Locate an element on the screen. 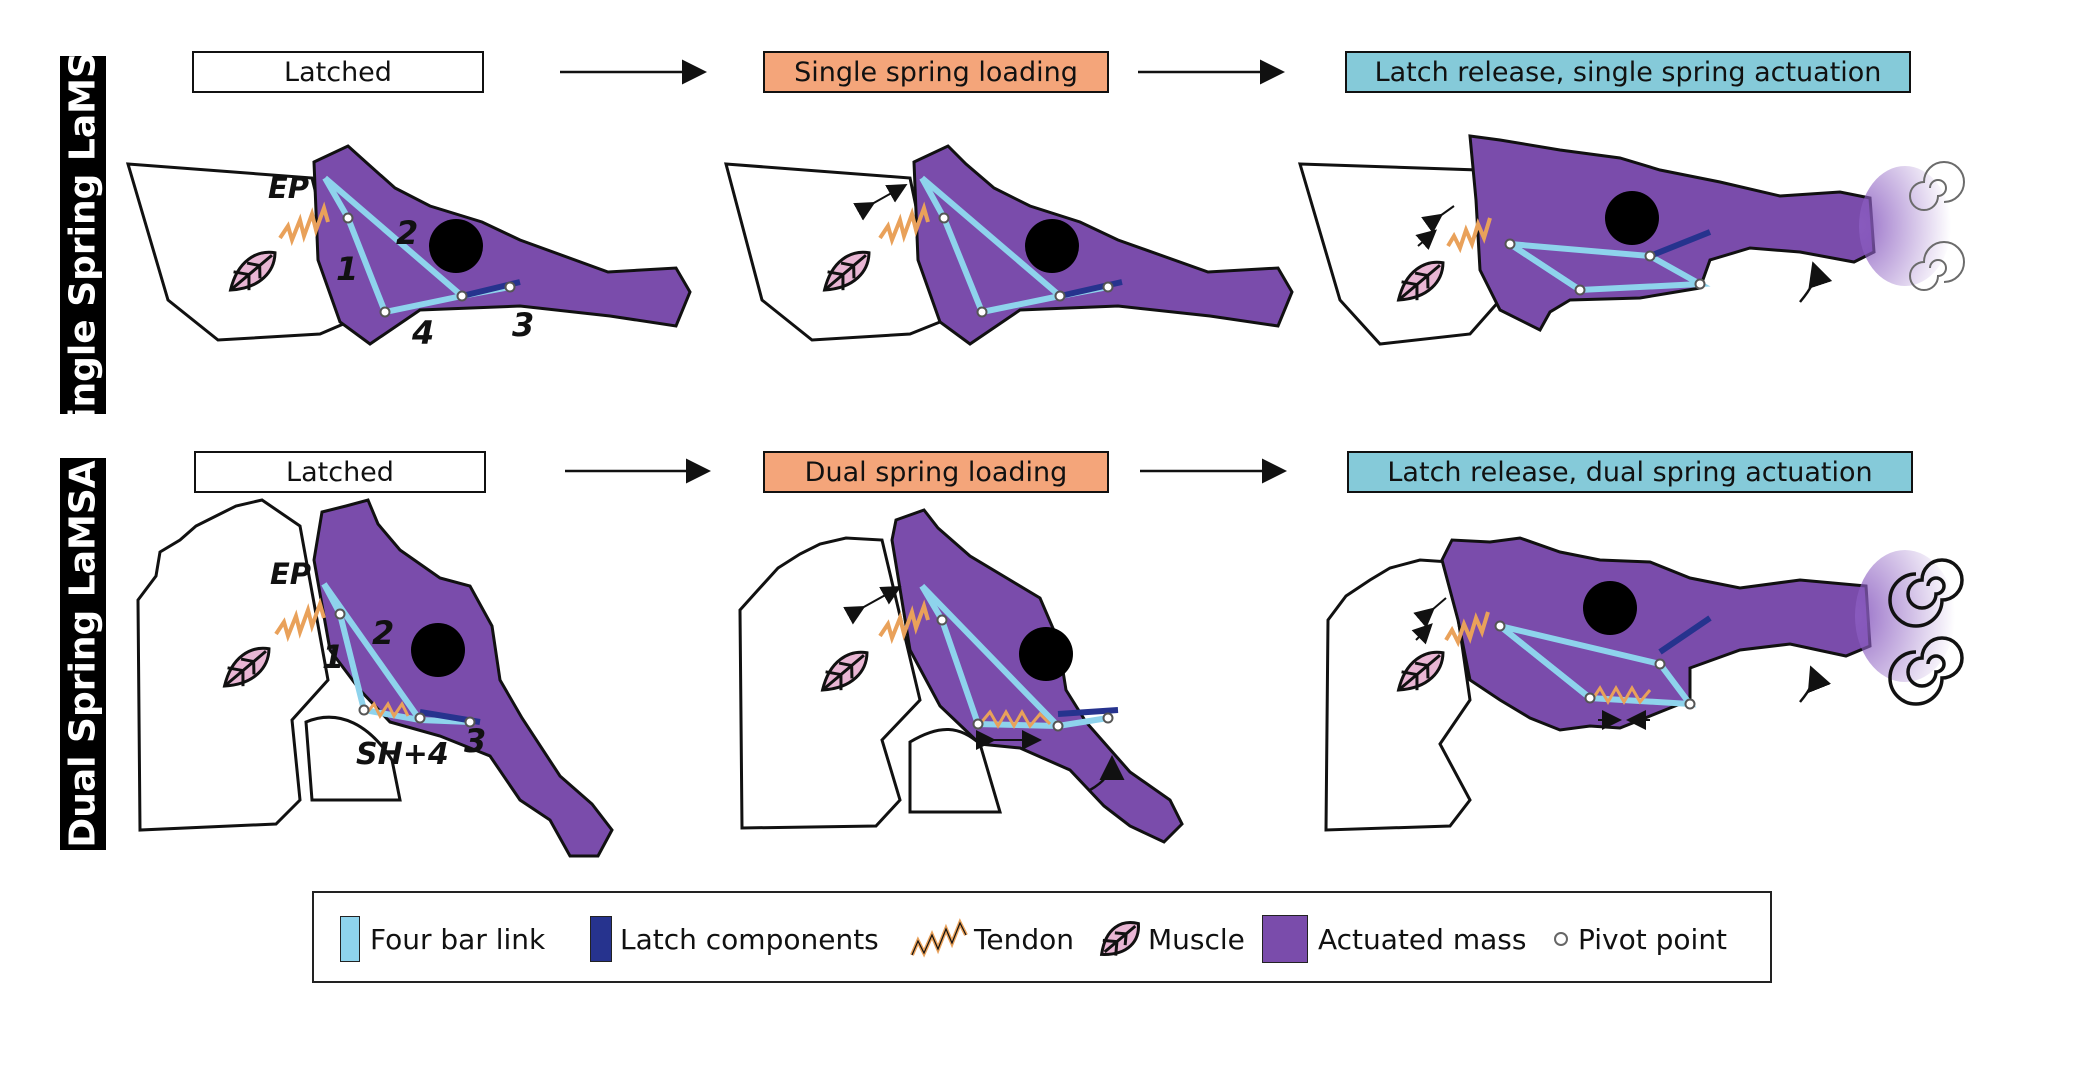 The width and height of the screenshot is (2088, 1066). label-2-dual: 2 is located at coordinates (383, 633).